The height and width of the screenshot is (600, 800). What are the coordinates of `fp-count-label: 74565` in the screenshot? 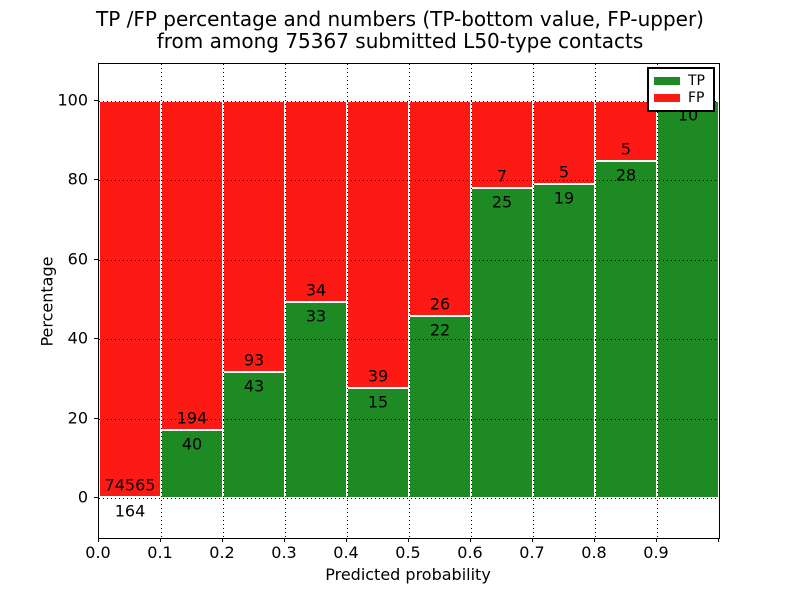 It's located at (130, 485).